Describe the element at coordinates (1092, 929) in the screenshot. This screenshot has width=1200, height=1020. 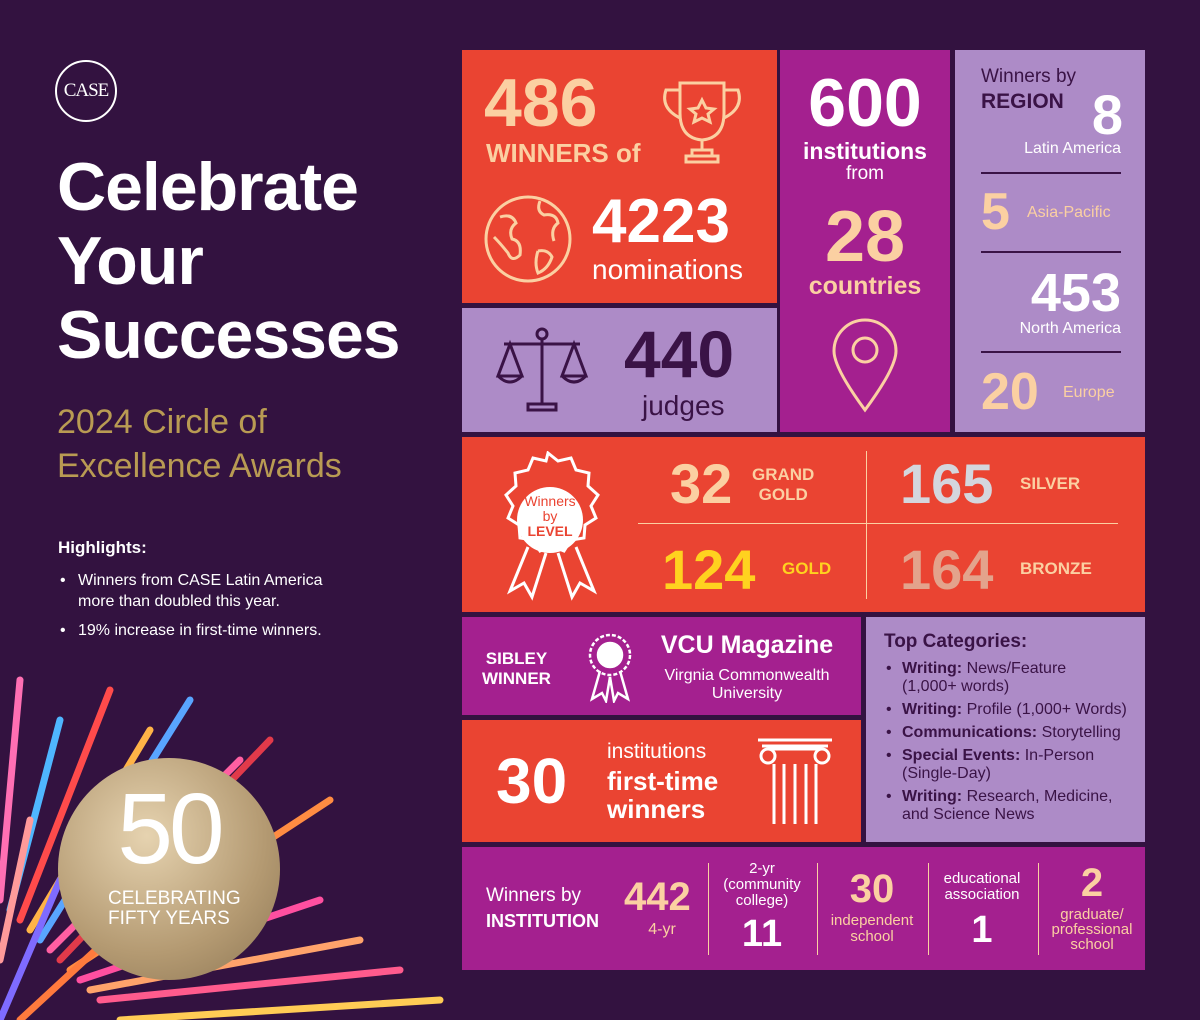
I see `institution-label: graduate/ professional school` at that location.